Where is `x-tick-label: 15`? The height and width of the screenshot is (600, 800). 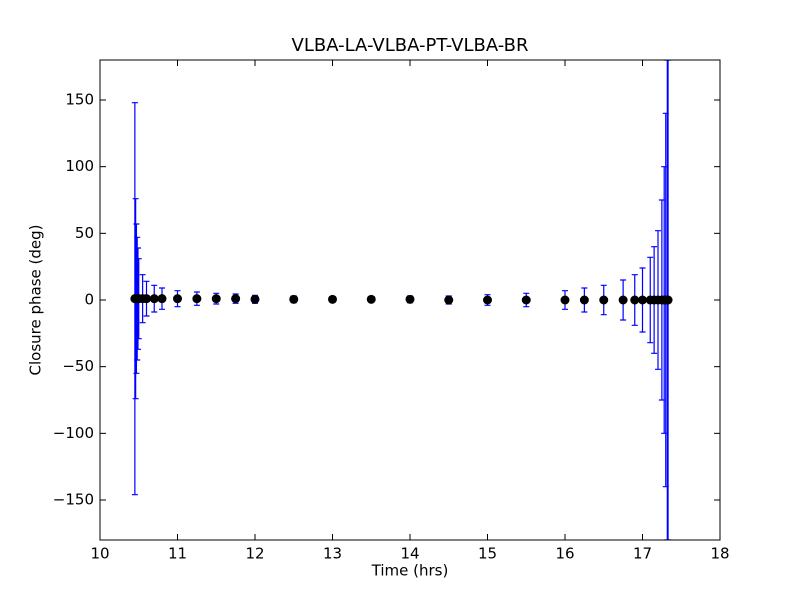 x-tick-label: 15 is located at coordinates (487, 554).